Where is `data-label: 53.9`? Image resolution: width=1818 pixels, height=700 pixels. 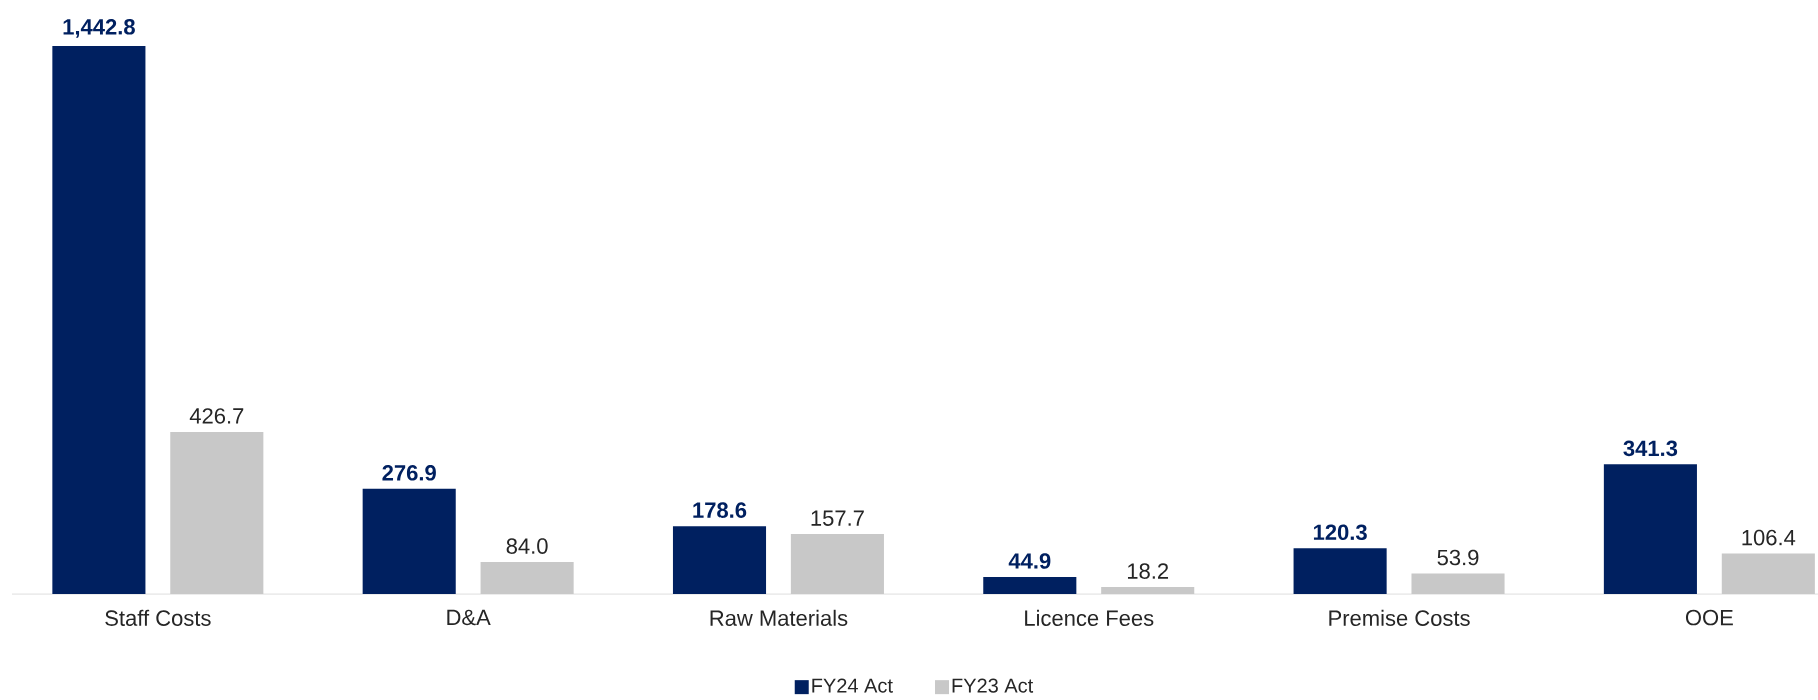 data-label: 53.9 is located at coordinates (1458, 557).